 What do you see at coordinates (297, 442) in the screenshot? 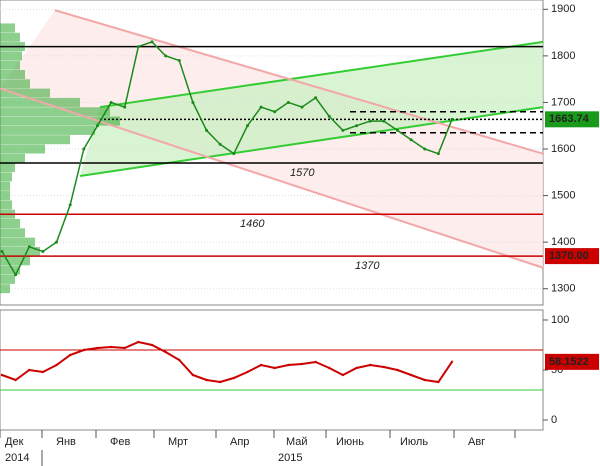
I see `x-tick-label: Май` at bounding box center [297, 442].